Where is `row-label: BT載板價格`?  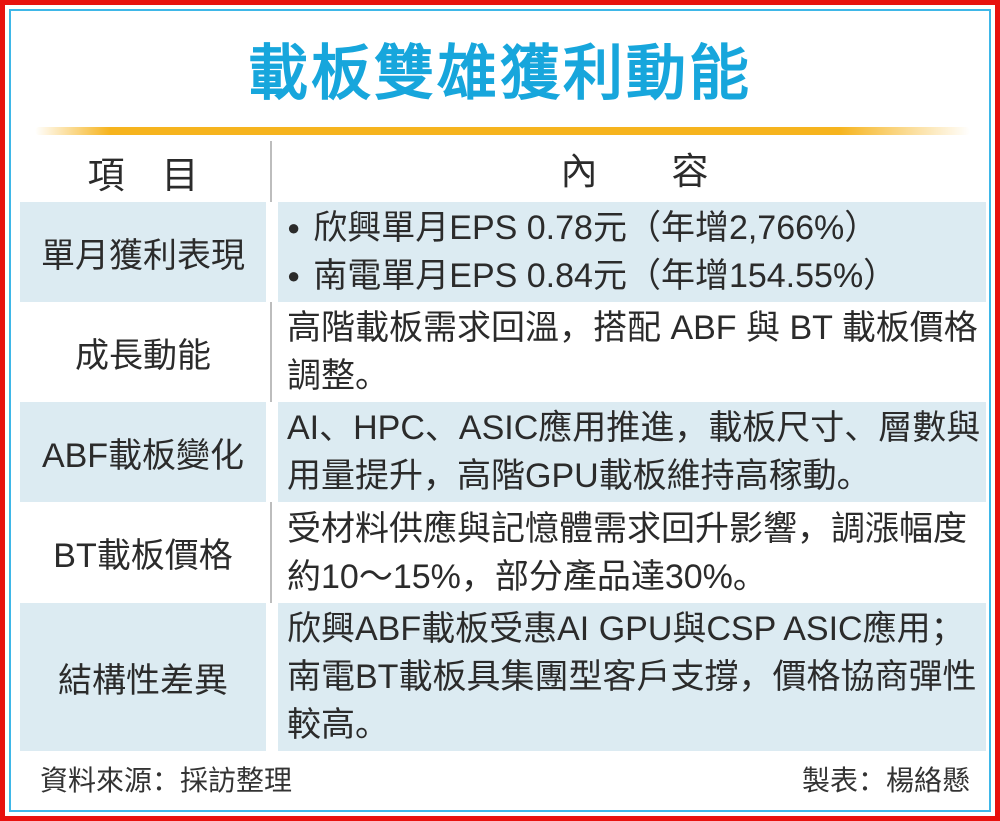 row-label: BT載板價格 is located at coordinates (143, 556).